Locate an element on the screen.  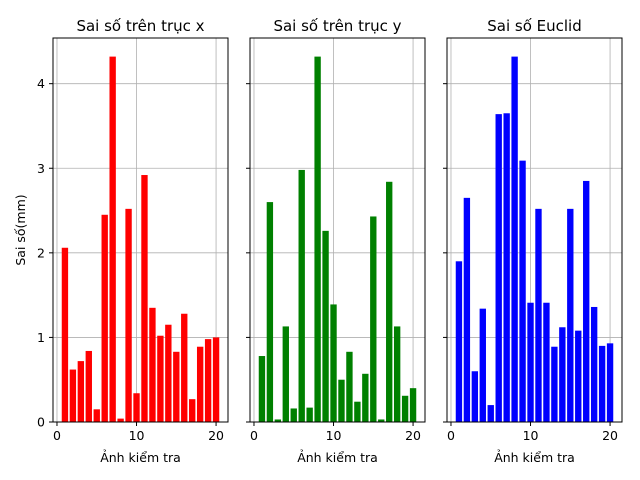
chart-title: Sai số trên trục y is located at coordinates (337, 26).